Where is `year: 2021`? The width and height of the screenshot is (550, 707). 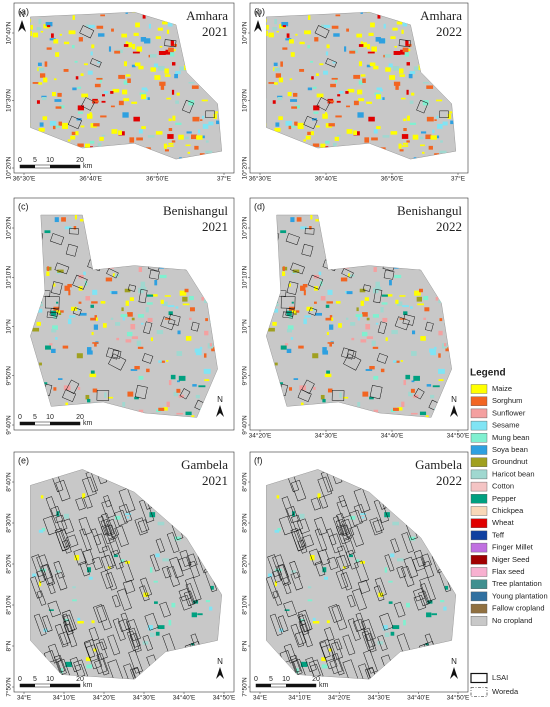
year: 2021 is located at coordinates (215, 480).